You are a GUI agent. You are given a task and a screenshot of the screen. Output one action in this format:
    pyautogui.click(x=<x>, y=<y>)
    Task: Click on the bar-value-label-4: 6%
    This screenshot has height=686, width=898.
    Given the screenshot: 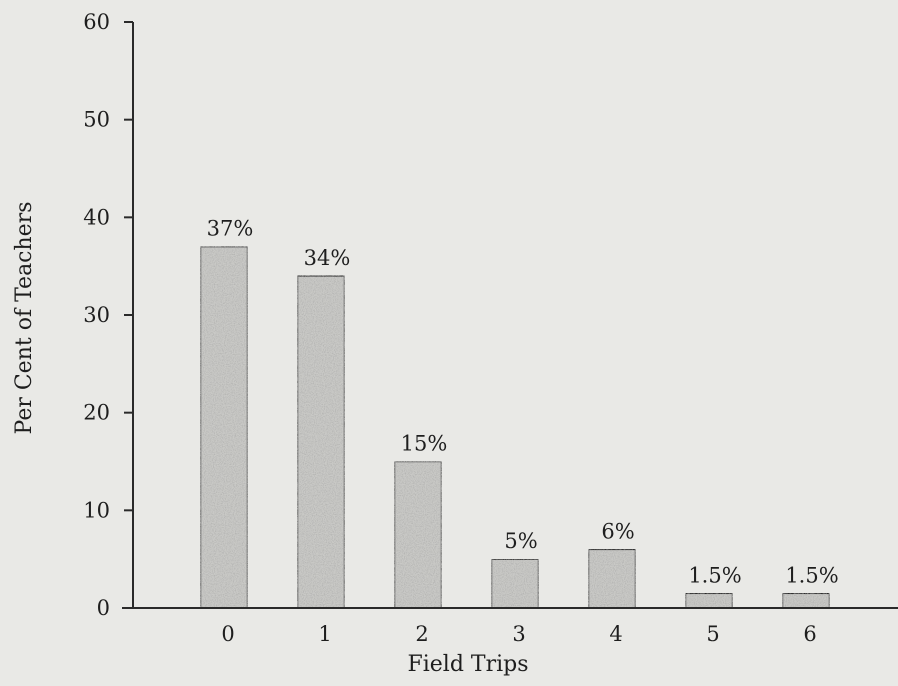 What is the action you would take?
    pyautogui.click(x=617, y=531)
    